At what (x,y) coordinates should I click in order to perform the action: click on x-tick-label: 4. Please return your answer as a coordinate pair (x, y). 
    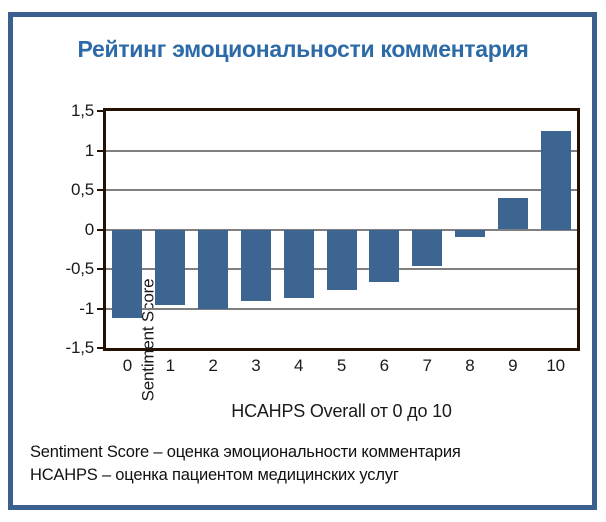
    Looking at the image, I should click on (299, 365).